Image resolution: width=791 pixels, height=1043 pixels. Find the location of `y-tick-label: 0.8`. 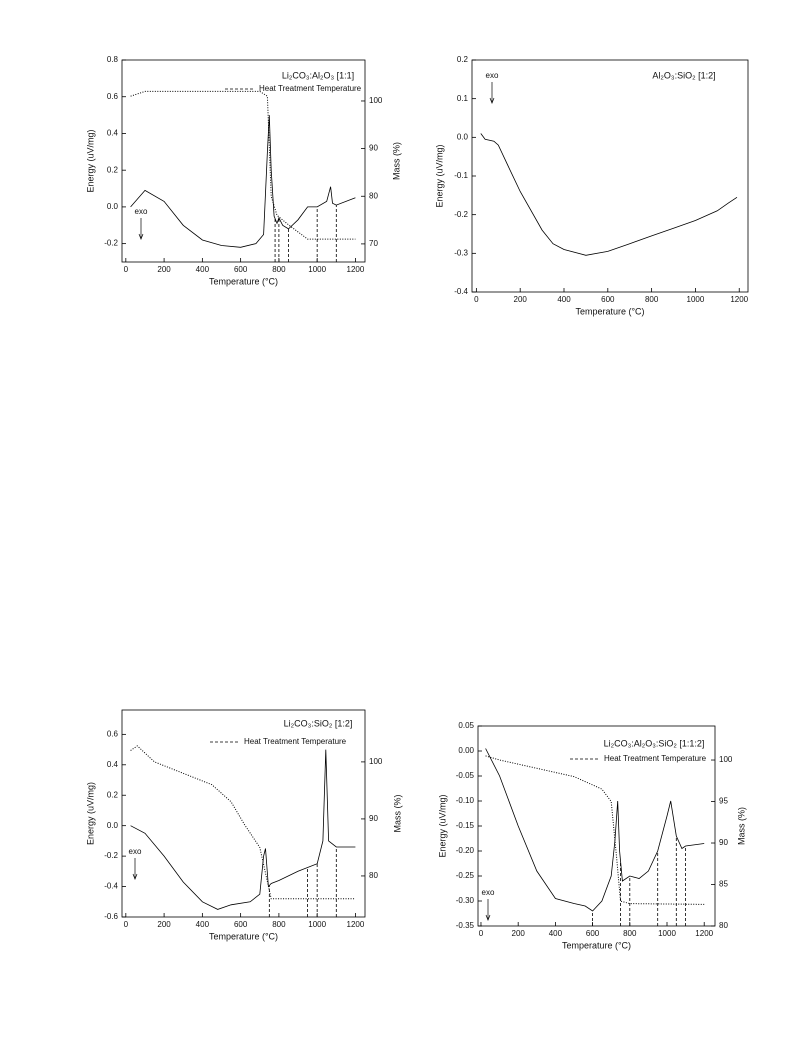

y-tick-label: 0.8 is located at coordinates (113, 59).